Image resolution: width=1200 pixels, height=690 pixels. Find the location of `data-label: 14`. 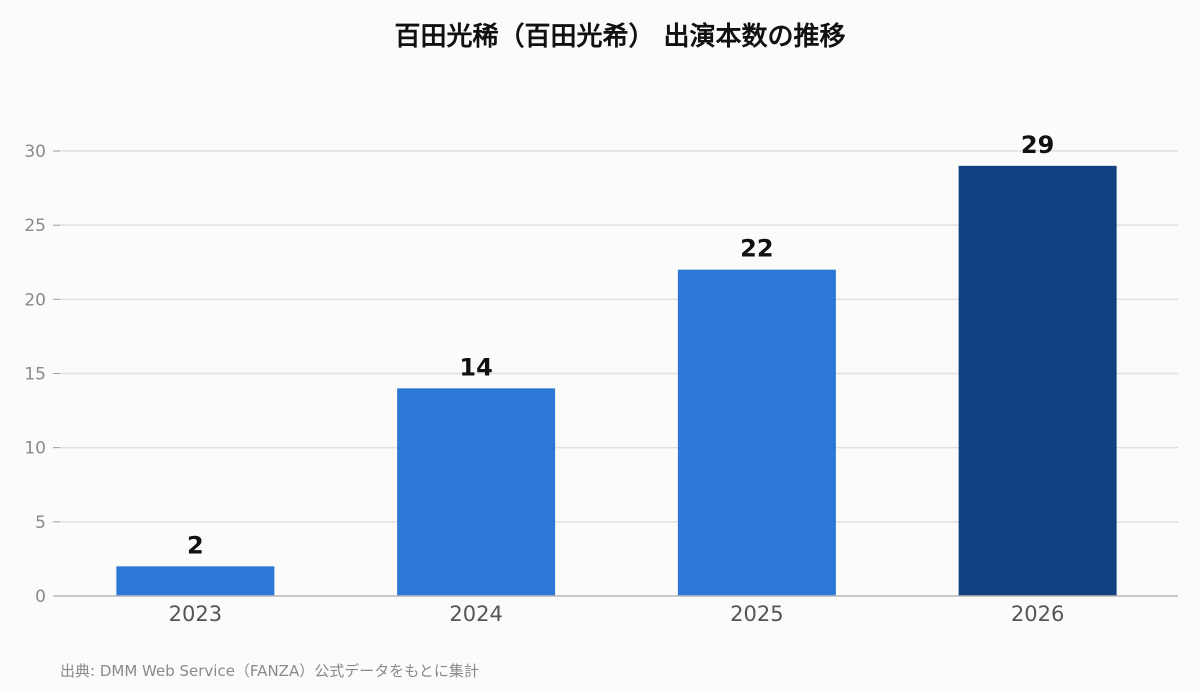

data-label: 14 is located at coordinates (475, 367).